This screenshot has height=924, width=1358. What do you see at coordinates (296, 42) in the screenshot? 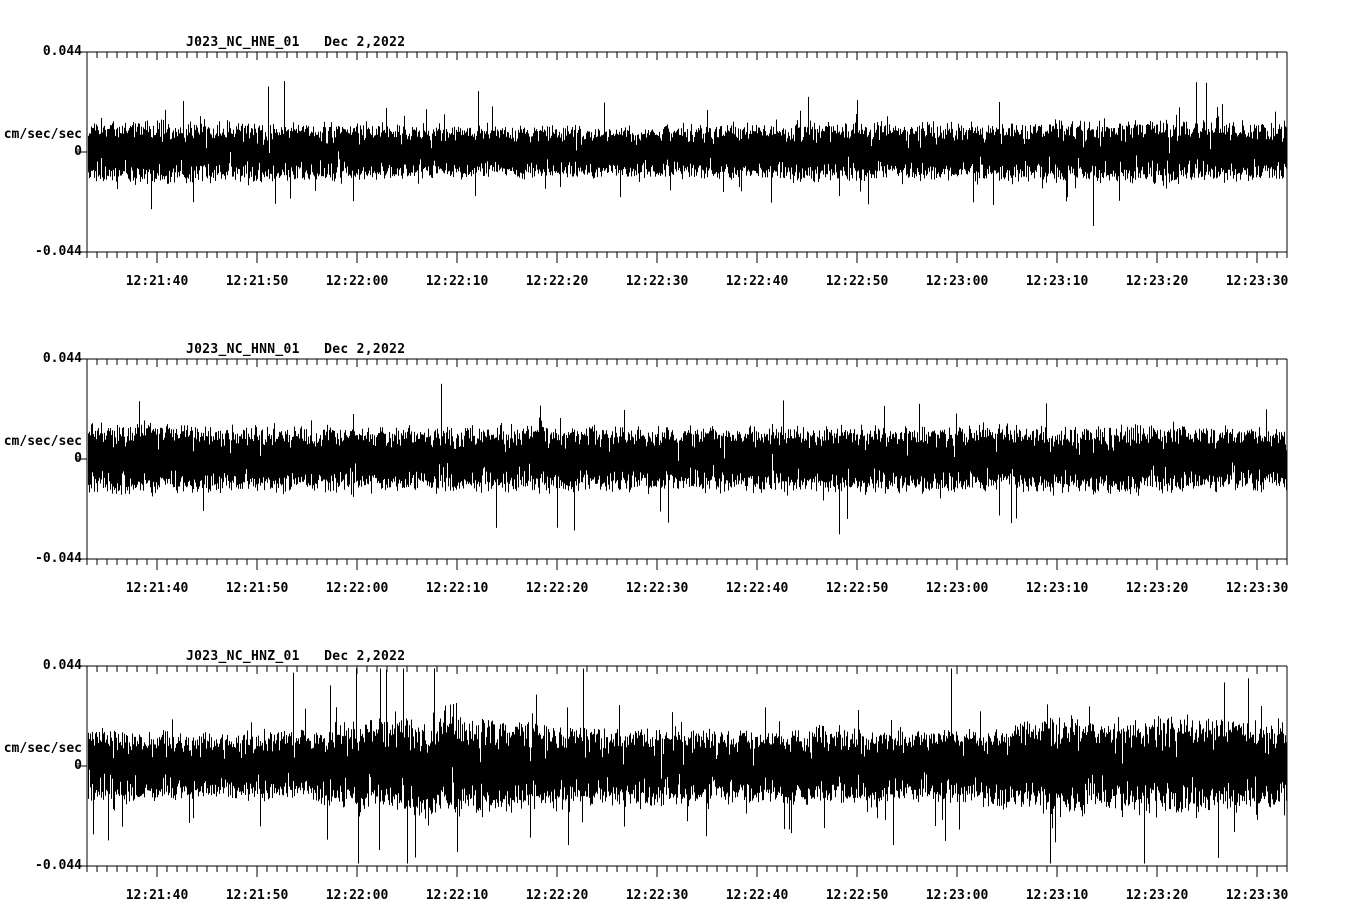
I see `panel-title: J023_NC_HNE_01 Dec 2,2022` at bounding box center [296, 42].